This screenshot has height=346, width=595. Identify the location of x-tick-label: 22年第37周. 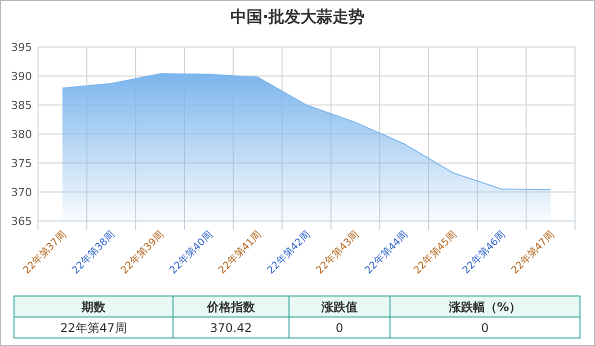
(44, 252).